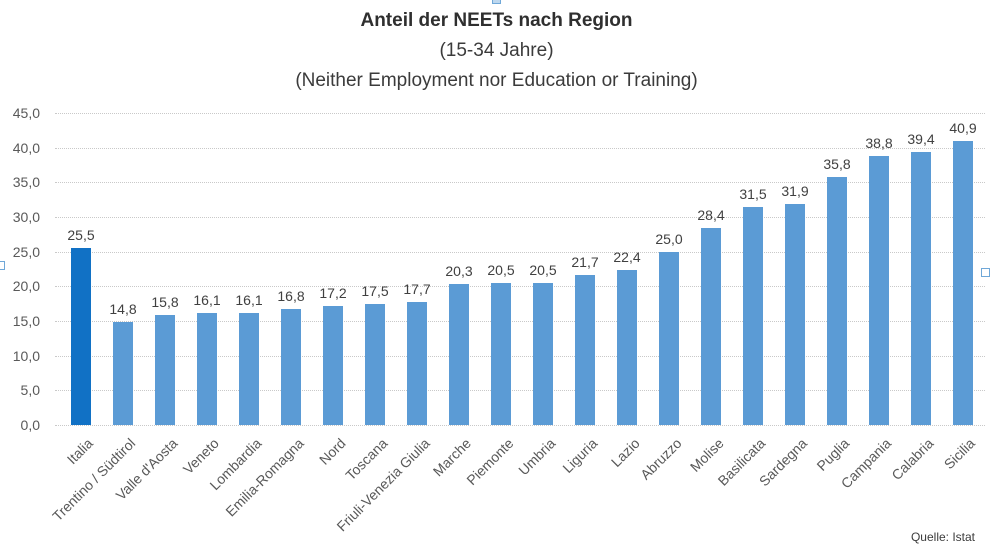 The width and height of the screenshot is (993, 551). Describe the element at coordinates (417, 289) in the screenshot. I see `bar-value-label: 17,7` at that location.